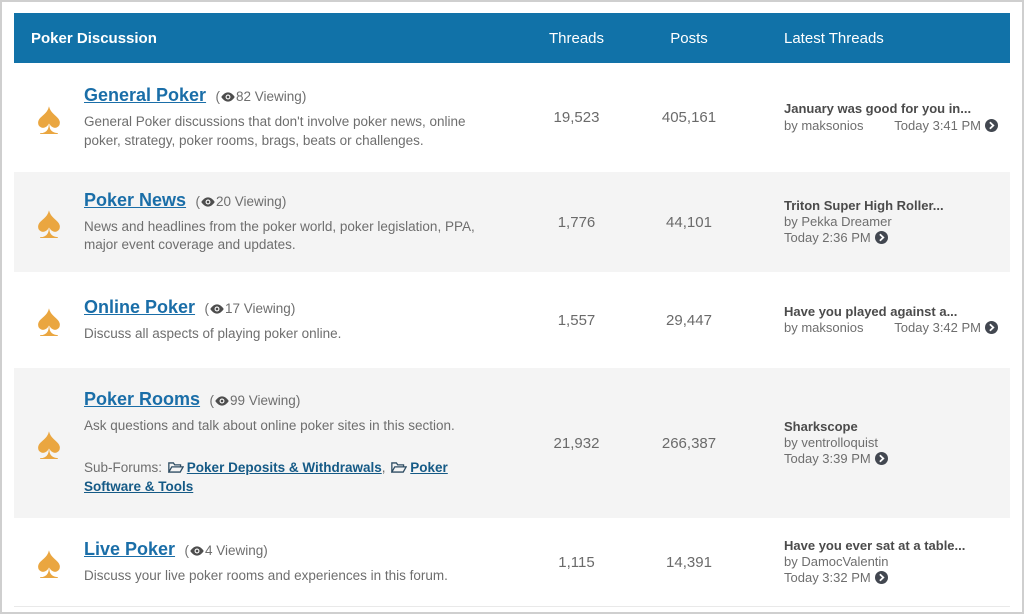 Image resolution: width=1024 pixels, height=614 pixels. I want to click on viewing-count: (82 Viewing), so click(261, 96).